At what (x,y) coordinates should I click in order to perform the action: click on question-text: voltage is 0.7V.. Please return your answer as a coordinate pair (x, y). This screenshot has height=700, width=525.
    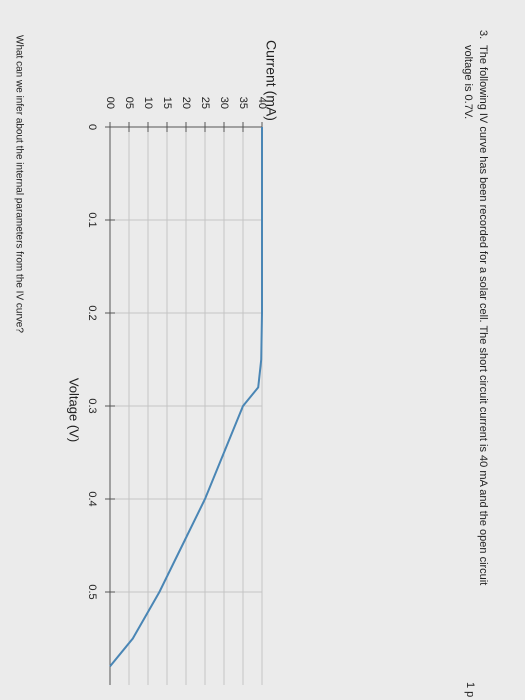
    Looking at the image, I should click on (468, 82).